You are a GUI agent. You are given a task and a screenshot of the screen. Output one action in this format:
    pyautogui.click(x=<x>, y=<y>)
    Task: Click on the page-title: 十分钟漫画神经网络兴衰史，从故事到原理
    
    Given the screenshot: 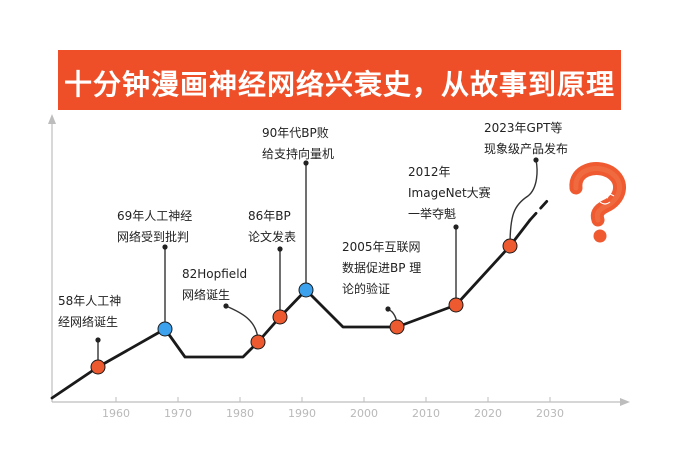 What is the action you would take?
    pyautogui.click(x=339, y=84)
    